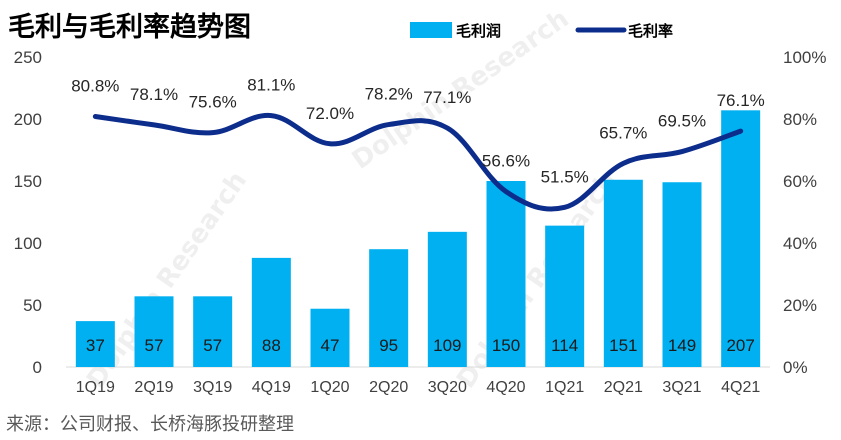  Describe the element at coordinates (213, 102) in the screenshot. I see `line-data-label: 75.6%` at that location.